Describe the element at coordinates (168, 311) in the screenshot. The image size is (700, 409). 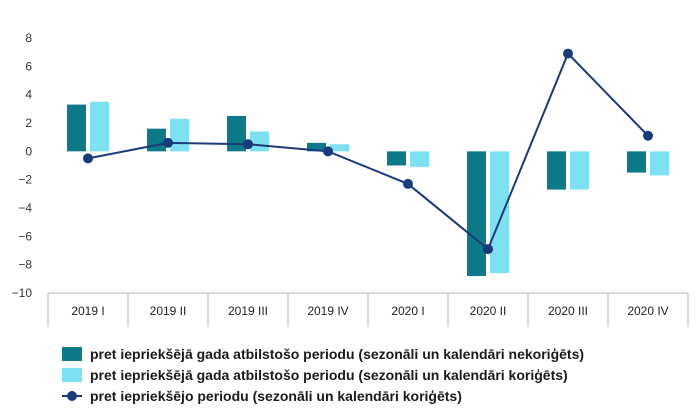
I see `x-tick-label: 2019 II` at that location.